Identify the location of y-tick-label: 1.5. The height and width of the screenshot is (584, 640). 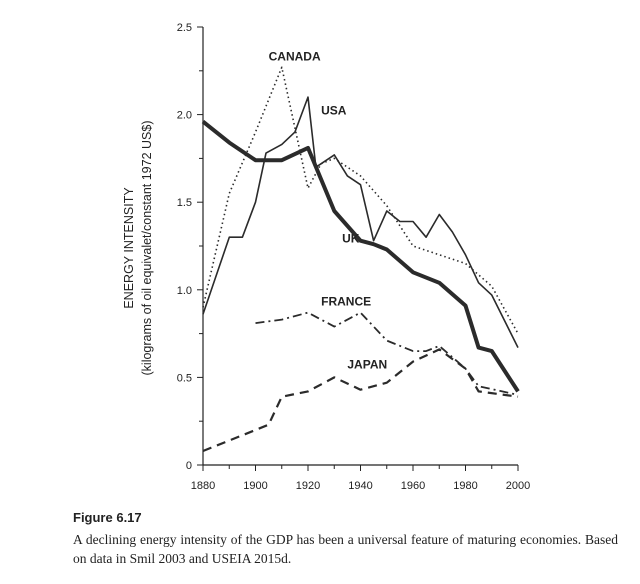
(184, 203).